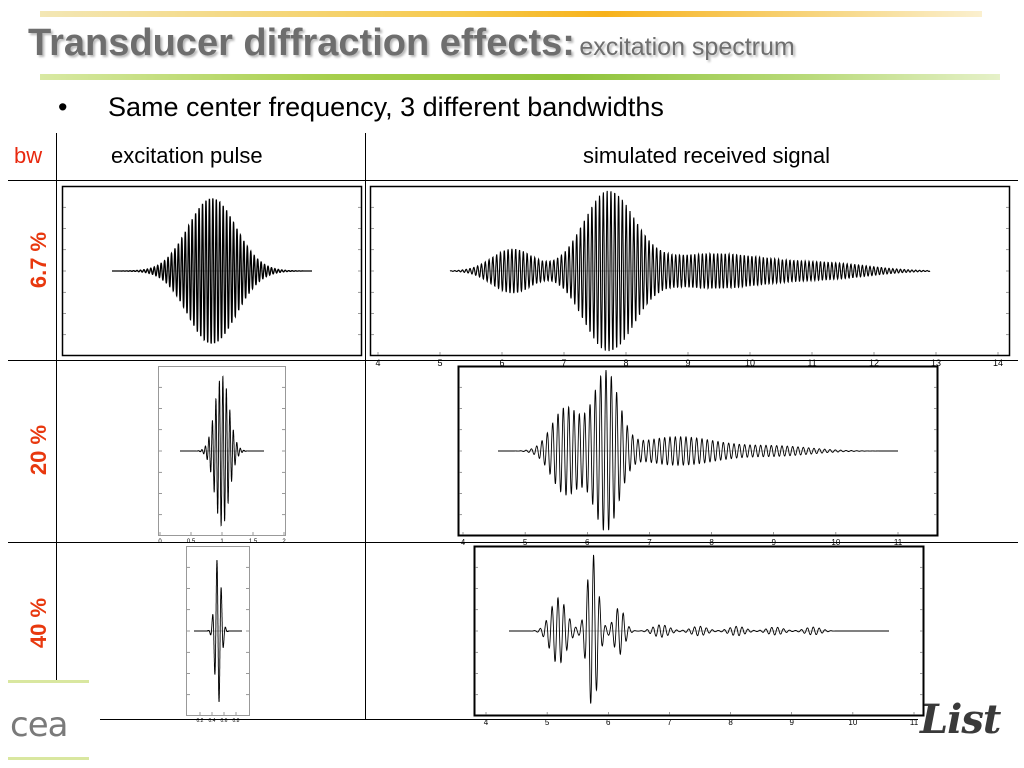 The image size is (1024, 768). I want to click on tick-label: 14, so click(998, 363).